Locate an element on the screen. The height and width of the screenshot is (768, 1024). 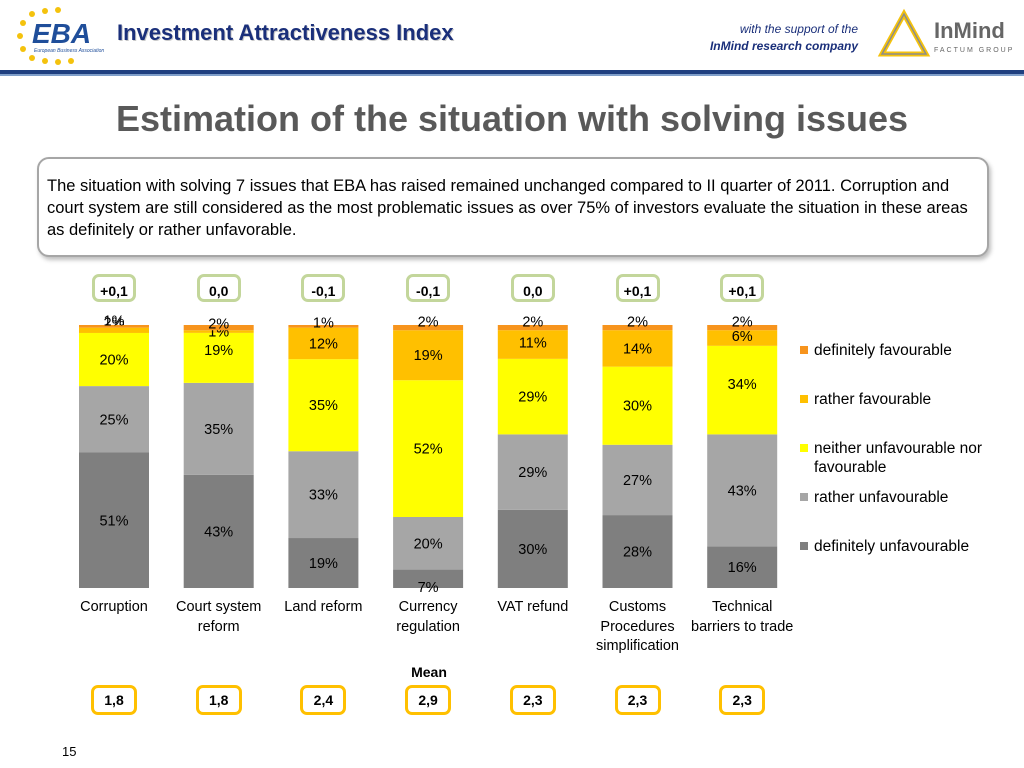
header-divider is located at coordinates (512, 72).